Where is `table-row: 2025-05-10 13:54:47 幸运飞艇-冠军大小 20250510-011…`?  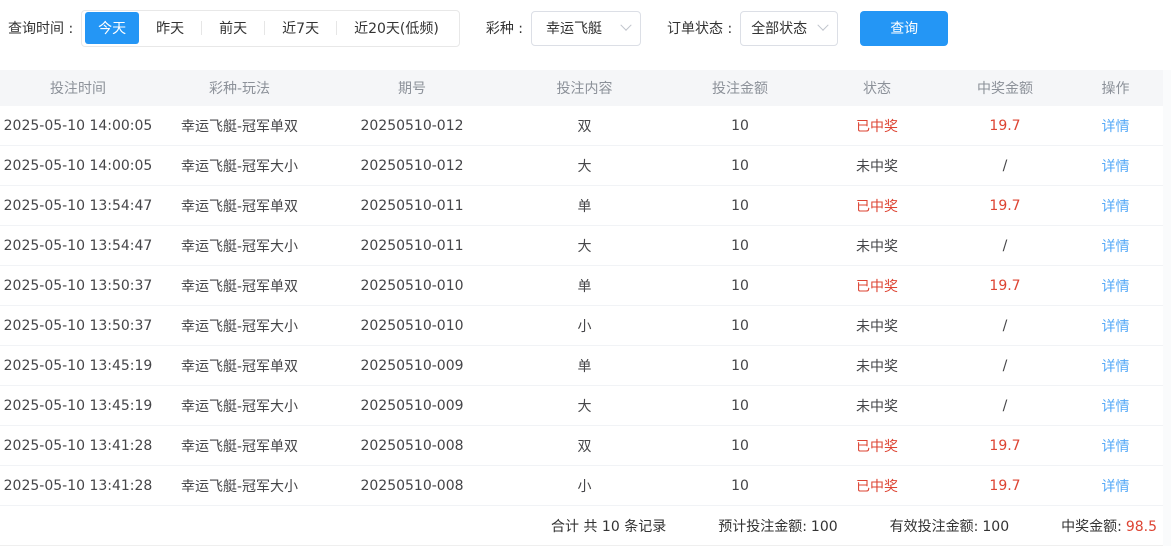 table-row: 2025-05-10 13:54:47 幸运飞艇-冠军大小 20250510-011… is located at coordinates (581, 246).